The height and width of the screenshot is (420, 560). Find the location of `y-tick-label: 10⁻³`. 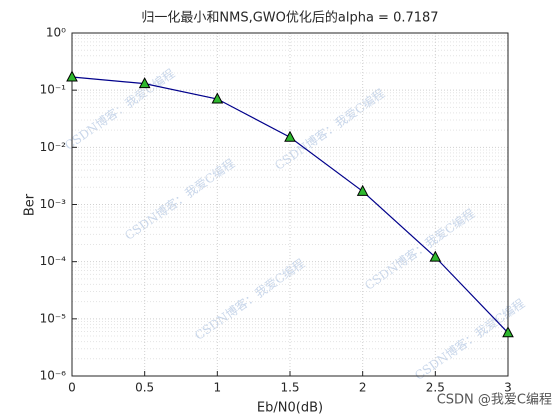

y-tick-label: 10⁻³ is located at coordinates (53, 204).